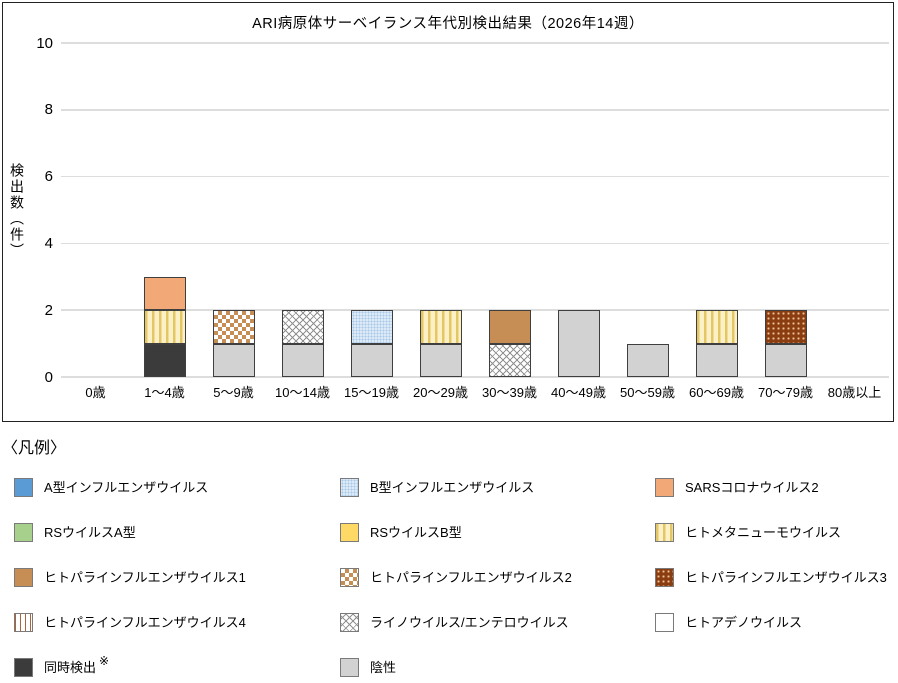 This screenshot has width=898, height=683. I want to click on legend-swatch-flu-a, so click(23, 487).